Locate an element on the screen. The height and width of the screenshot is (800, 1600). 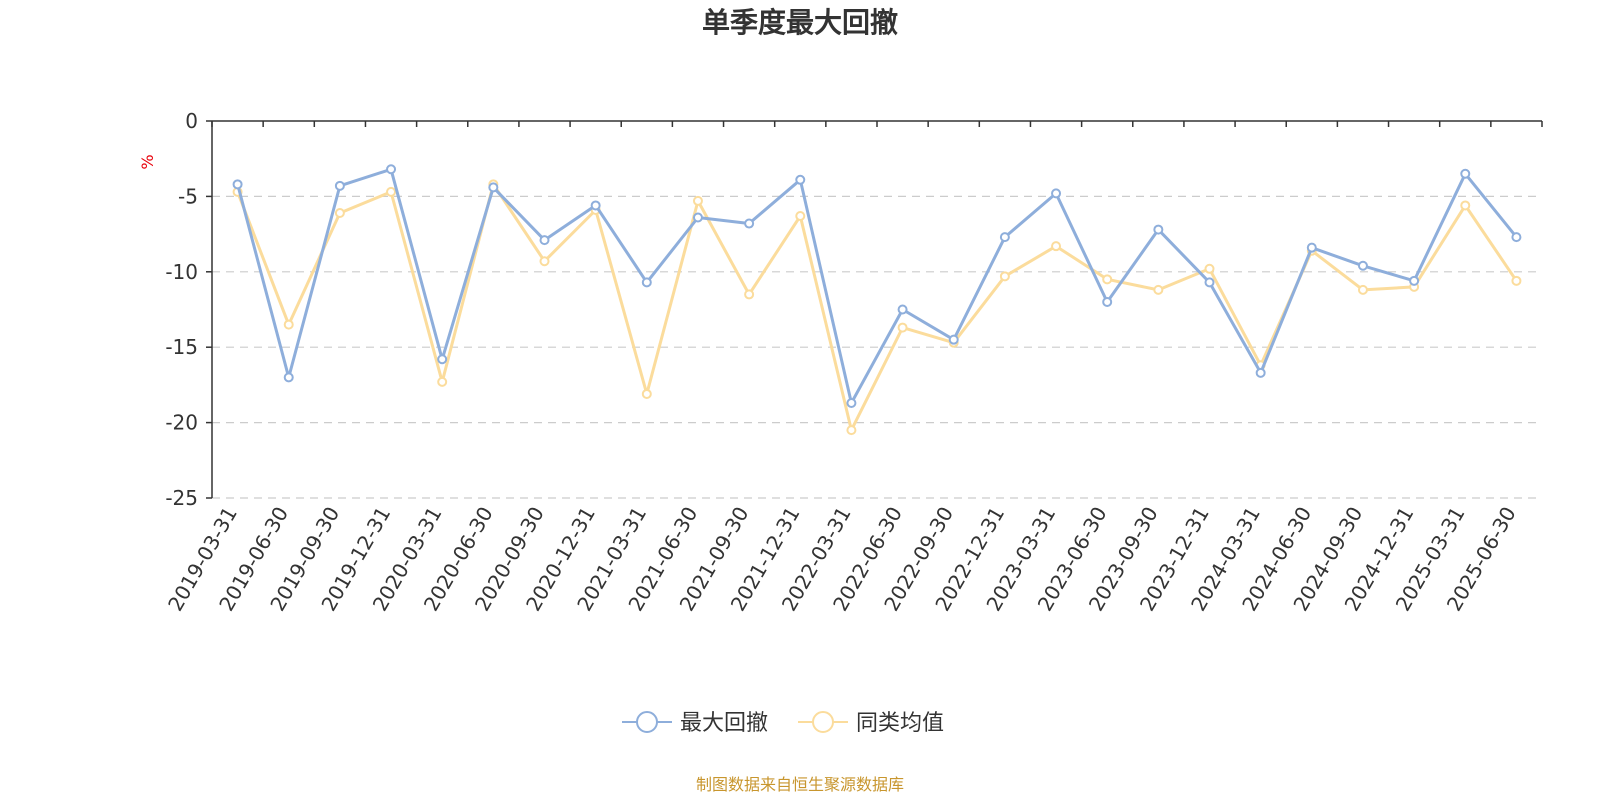
legend-item-1: 最大回撤 is located at coordinates (695, 723).